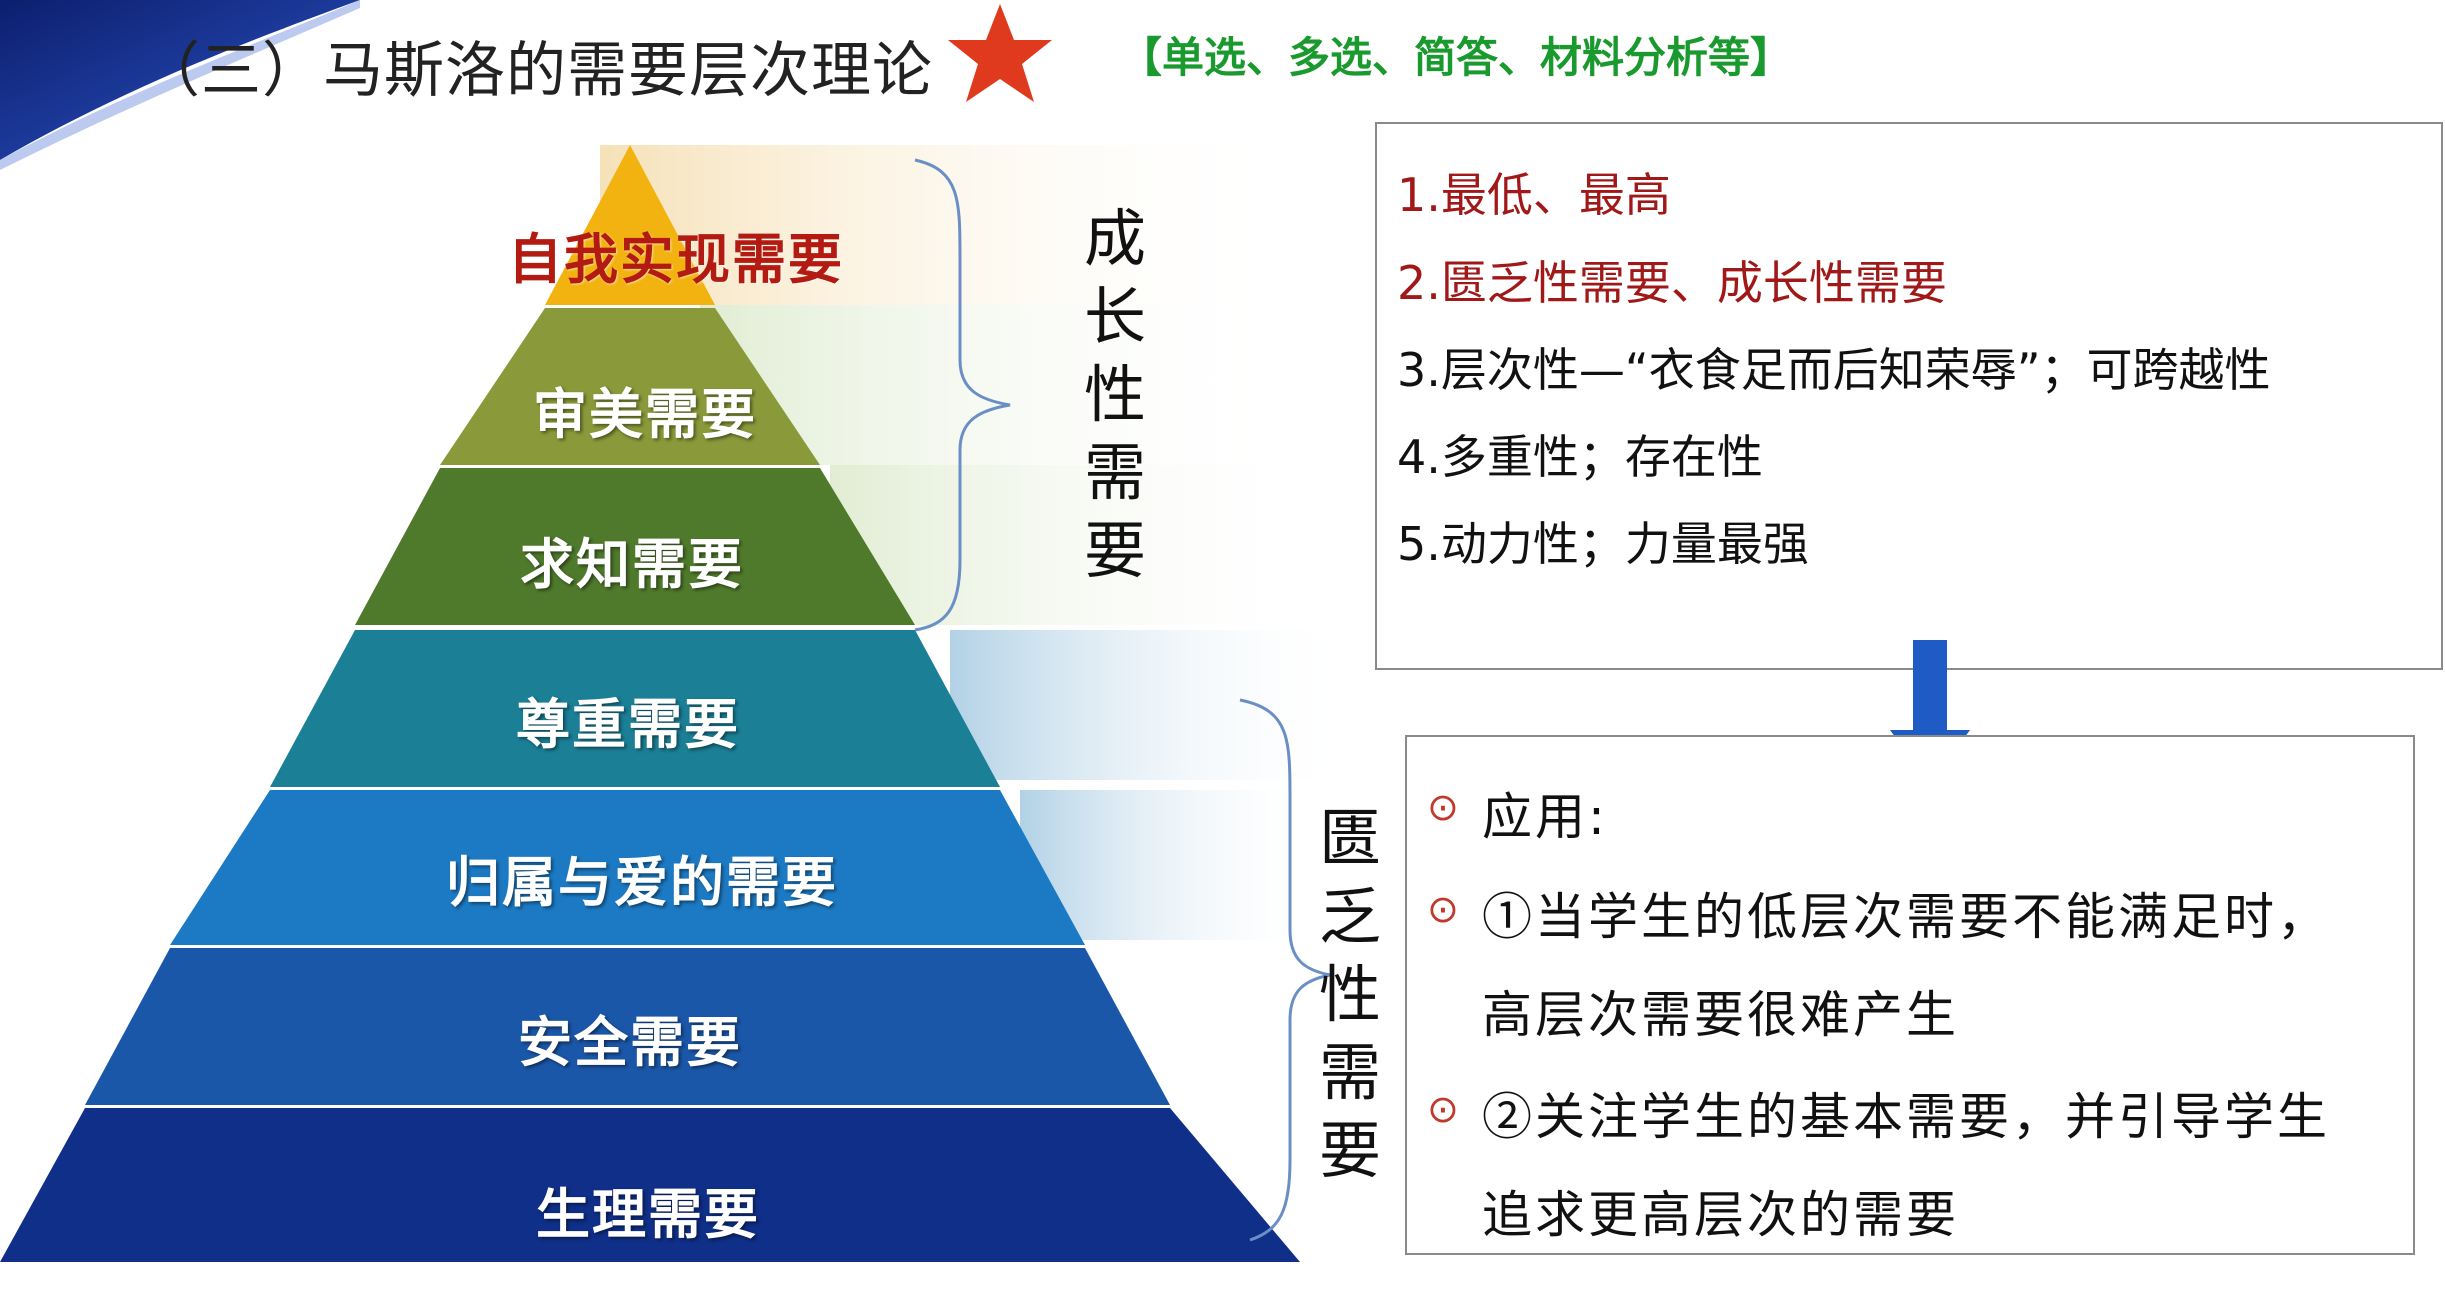  I want to click on corner-decoration, so click(180, 85).